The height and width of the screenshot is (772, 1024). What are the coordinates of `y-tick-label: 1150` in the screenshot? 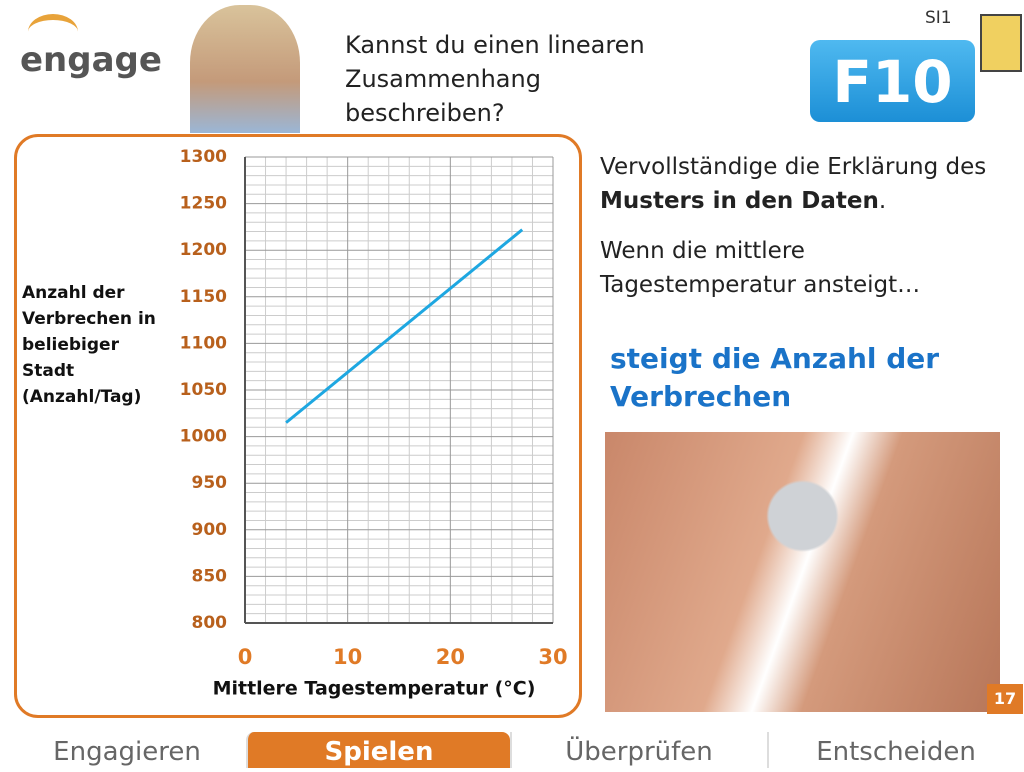 It's located at (203, 297).